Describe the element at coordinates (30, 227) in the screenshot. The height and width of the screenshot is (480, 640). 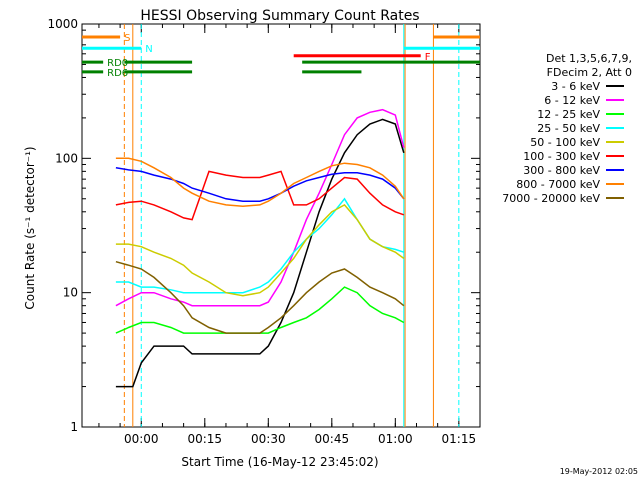
I see `y-axis-label: Count Rate (s⁻¹ detector⁻¹)` at that location.